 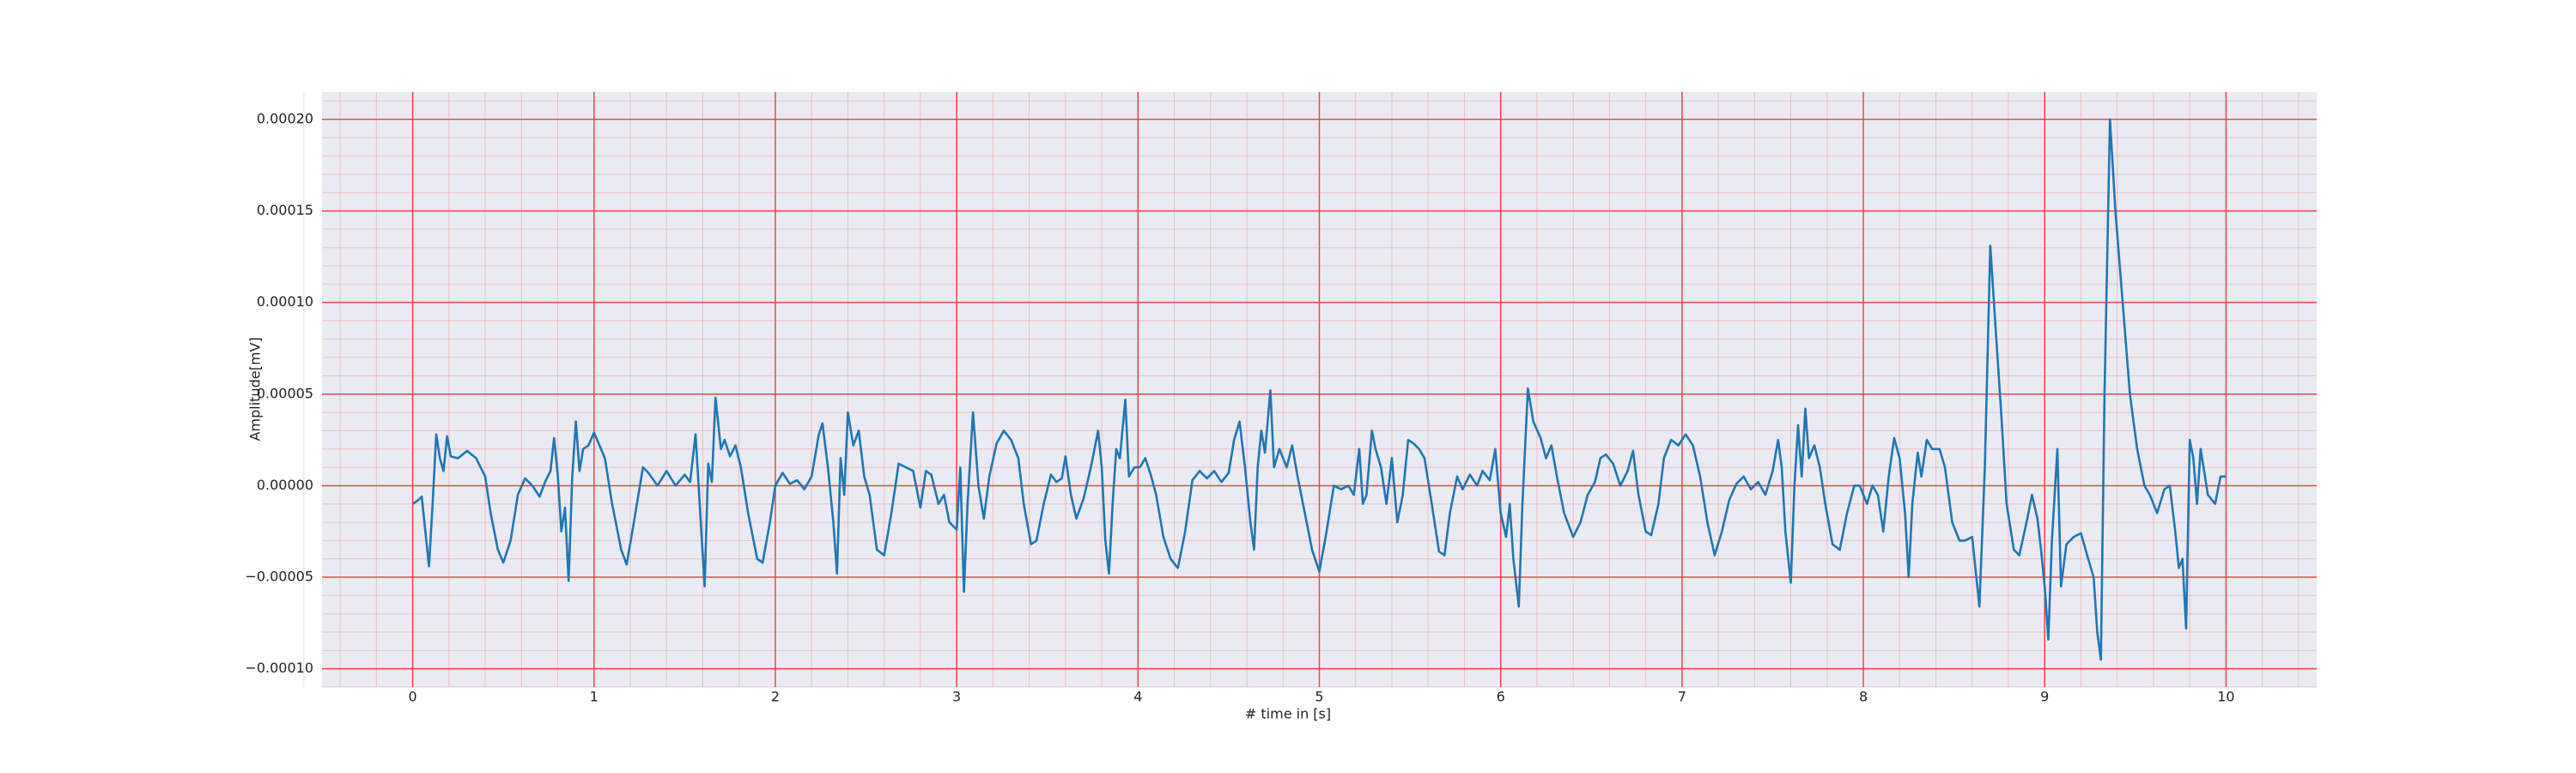 I want to click on x-tick-label: 9, so click(x=2045, y=697).